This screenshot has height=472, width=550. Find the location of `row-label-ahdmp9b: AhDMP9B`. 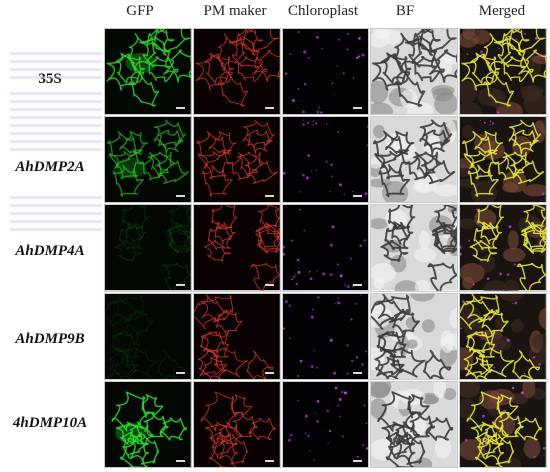

row-label-ahdmp9b: AhDMP9B is located at coordinates (50, 339).